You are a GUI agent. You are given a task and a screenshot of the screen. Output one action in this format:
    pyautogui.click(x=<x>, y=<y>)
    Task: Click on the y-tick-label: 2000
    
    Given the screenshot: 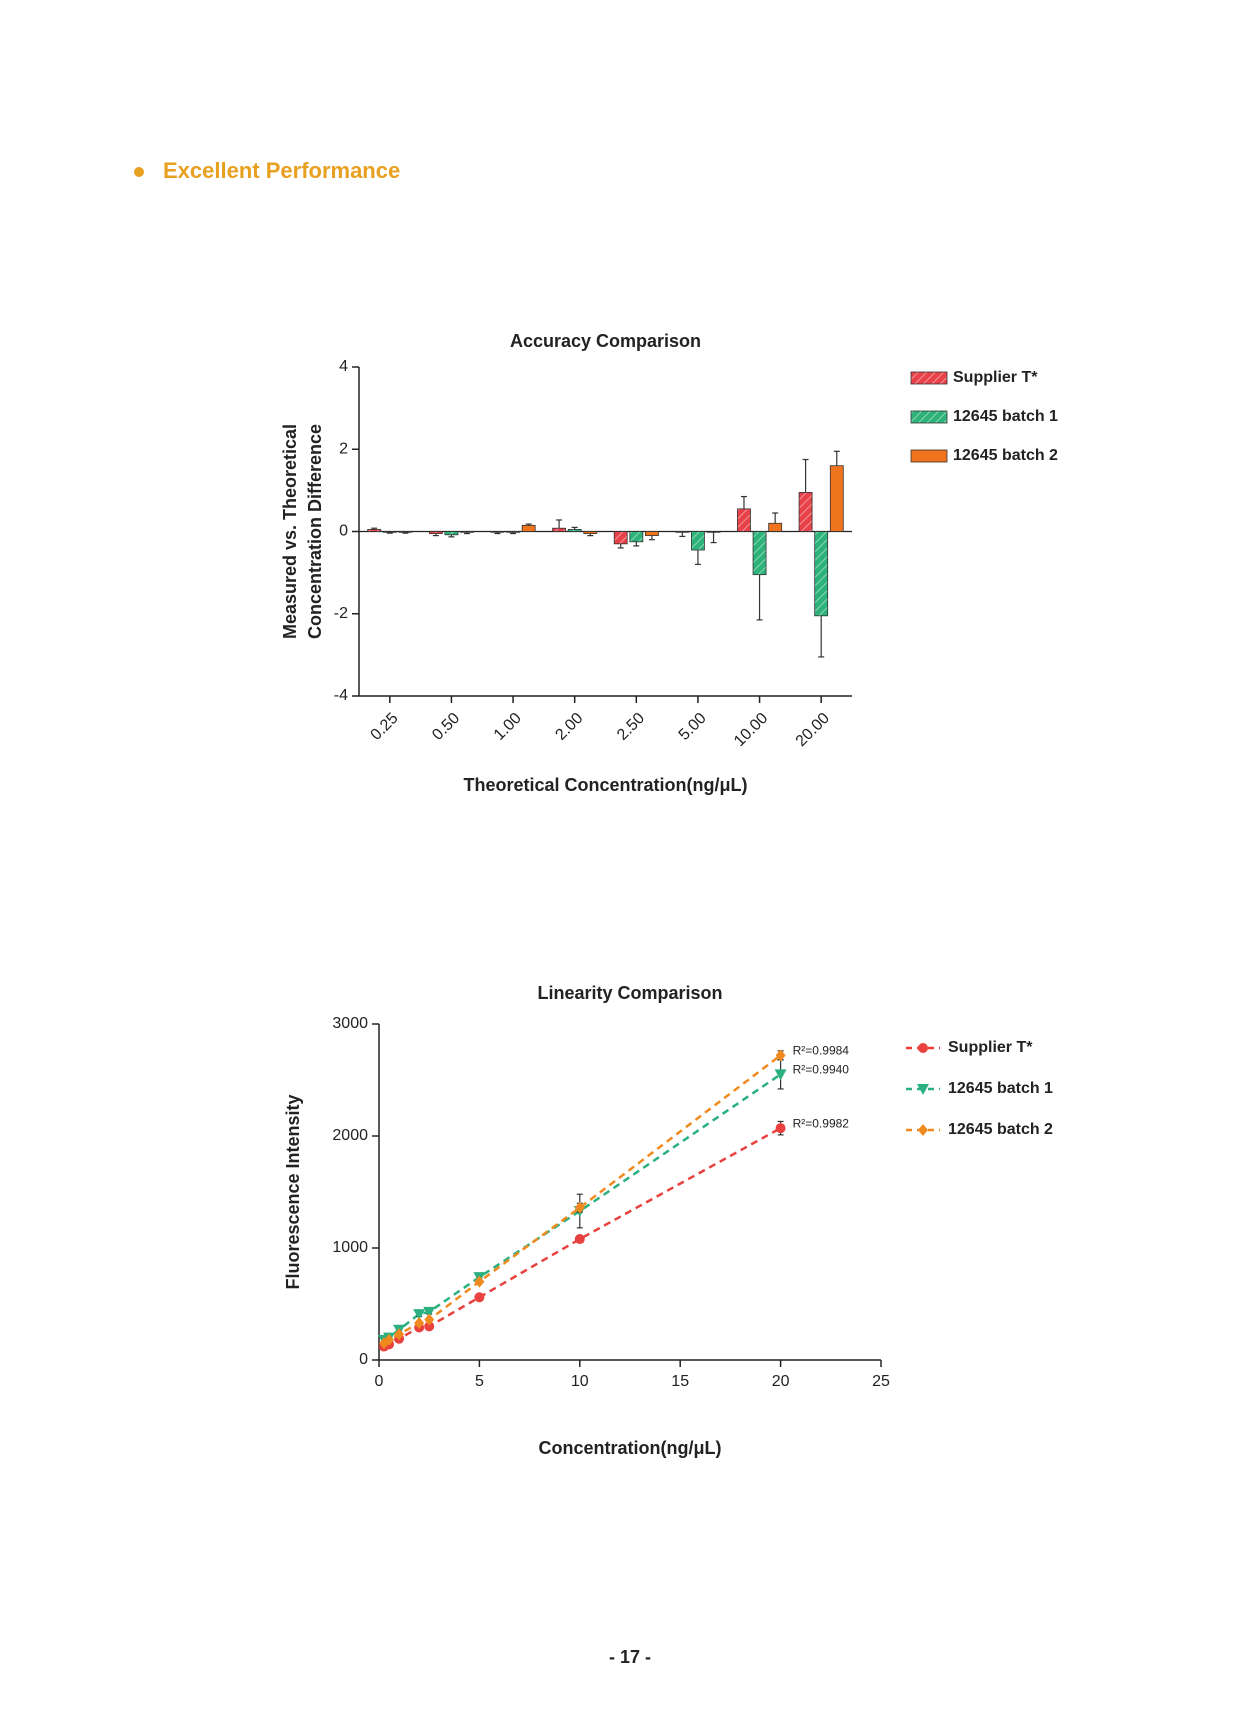 What is the action you would take?
    pyautogui.click(x=350, y=1135)
    